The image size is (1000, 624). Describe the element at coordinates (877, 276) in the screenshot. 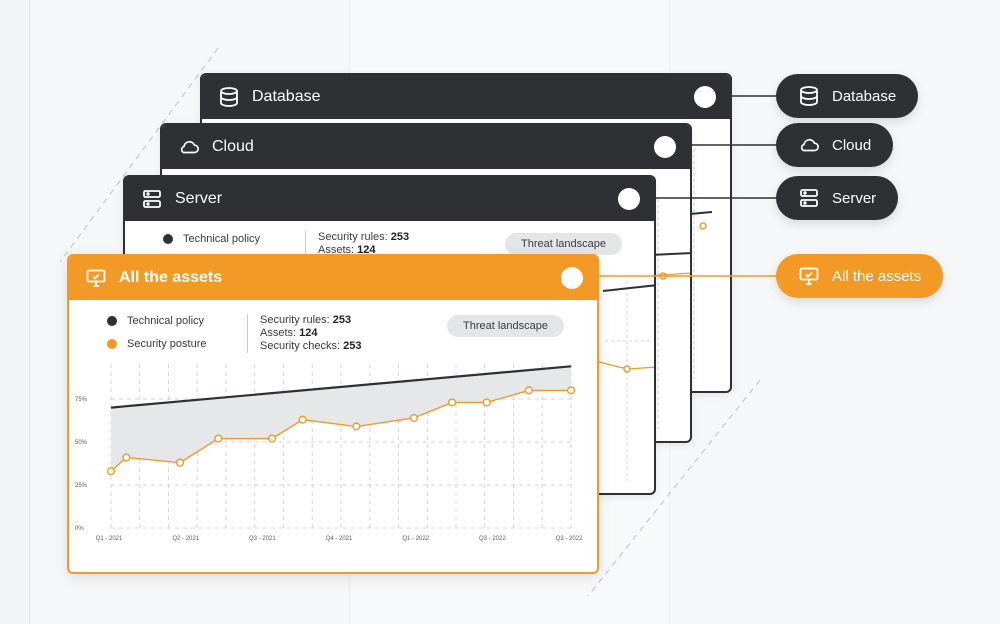

I see `all-assets-pill-label: All the assets` at that location.